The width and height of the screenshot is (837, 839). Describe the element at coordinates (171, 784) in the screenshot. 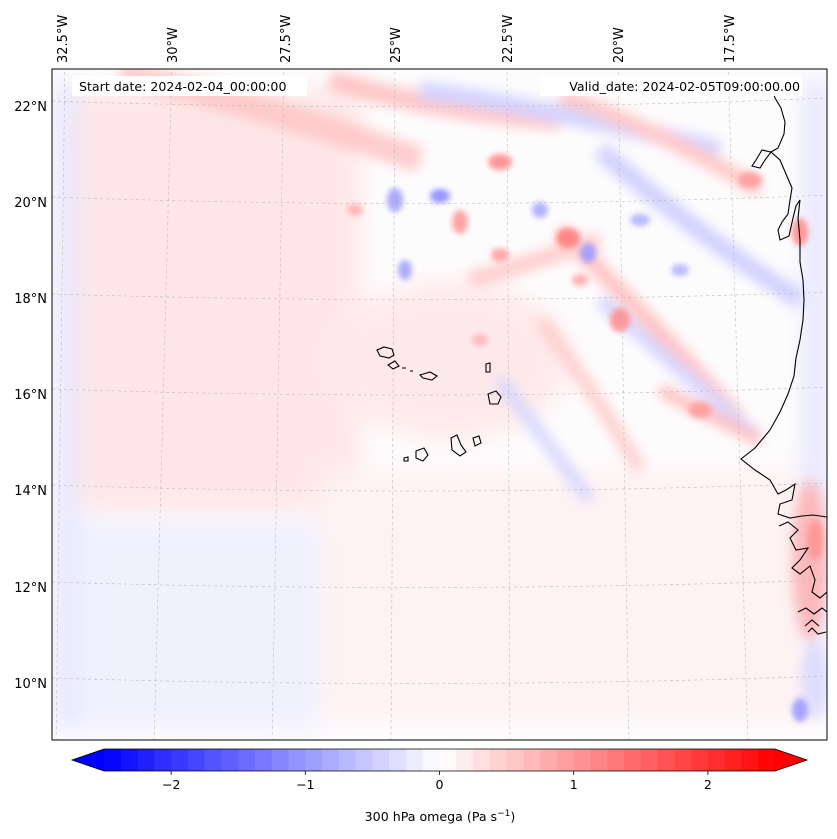

I see `colorbar-tick-label: −2` at that location.